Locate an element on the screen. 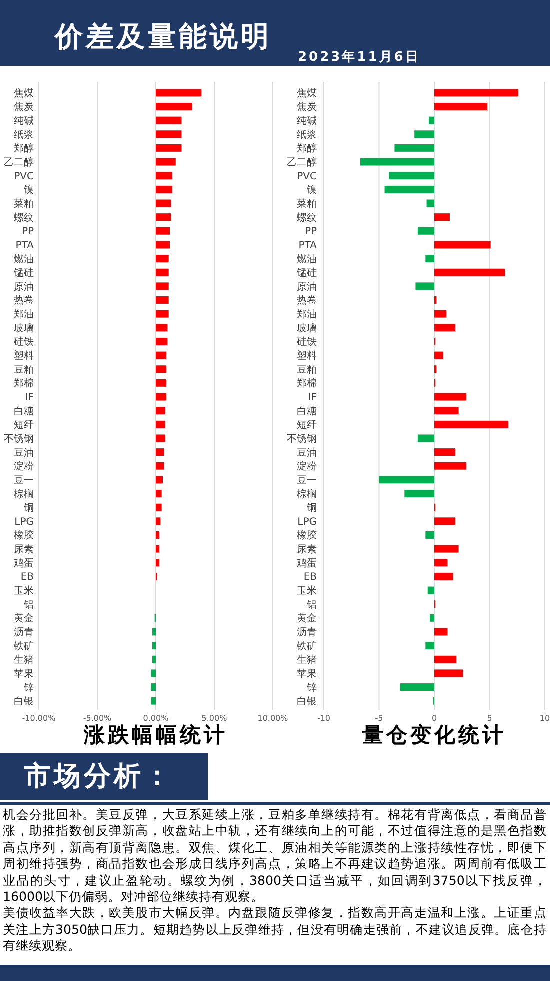 The width and height of the screenshot is (550, 981). y-tick-label: LPG is located at coordinates (24, 522).